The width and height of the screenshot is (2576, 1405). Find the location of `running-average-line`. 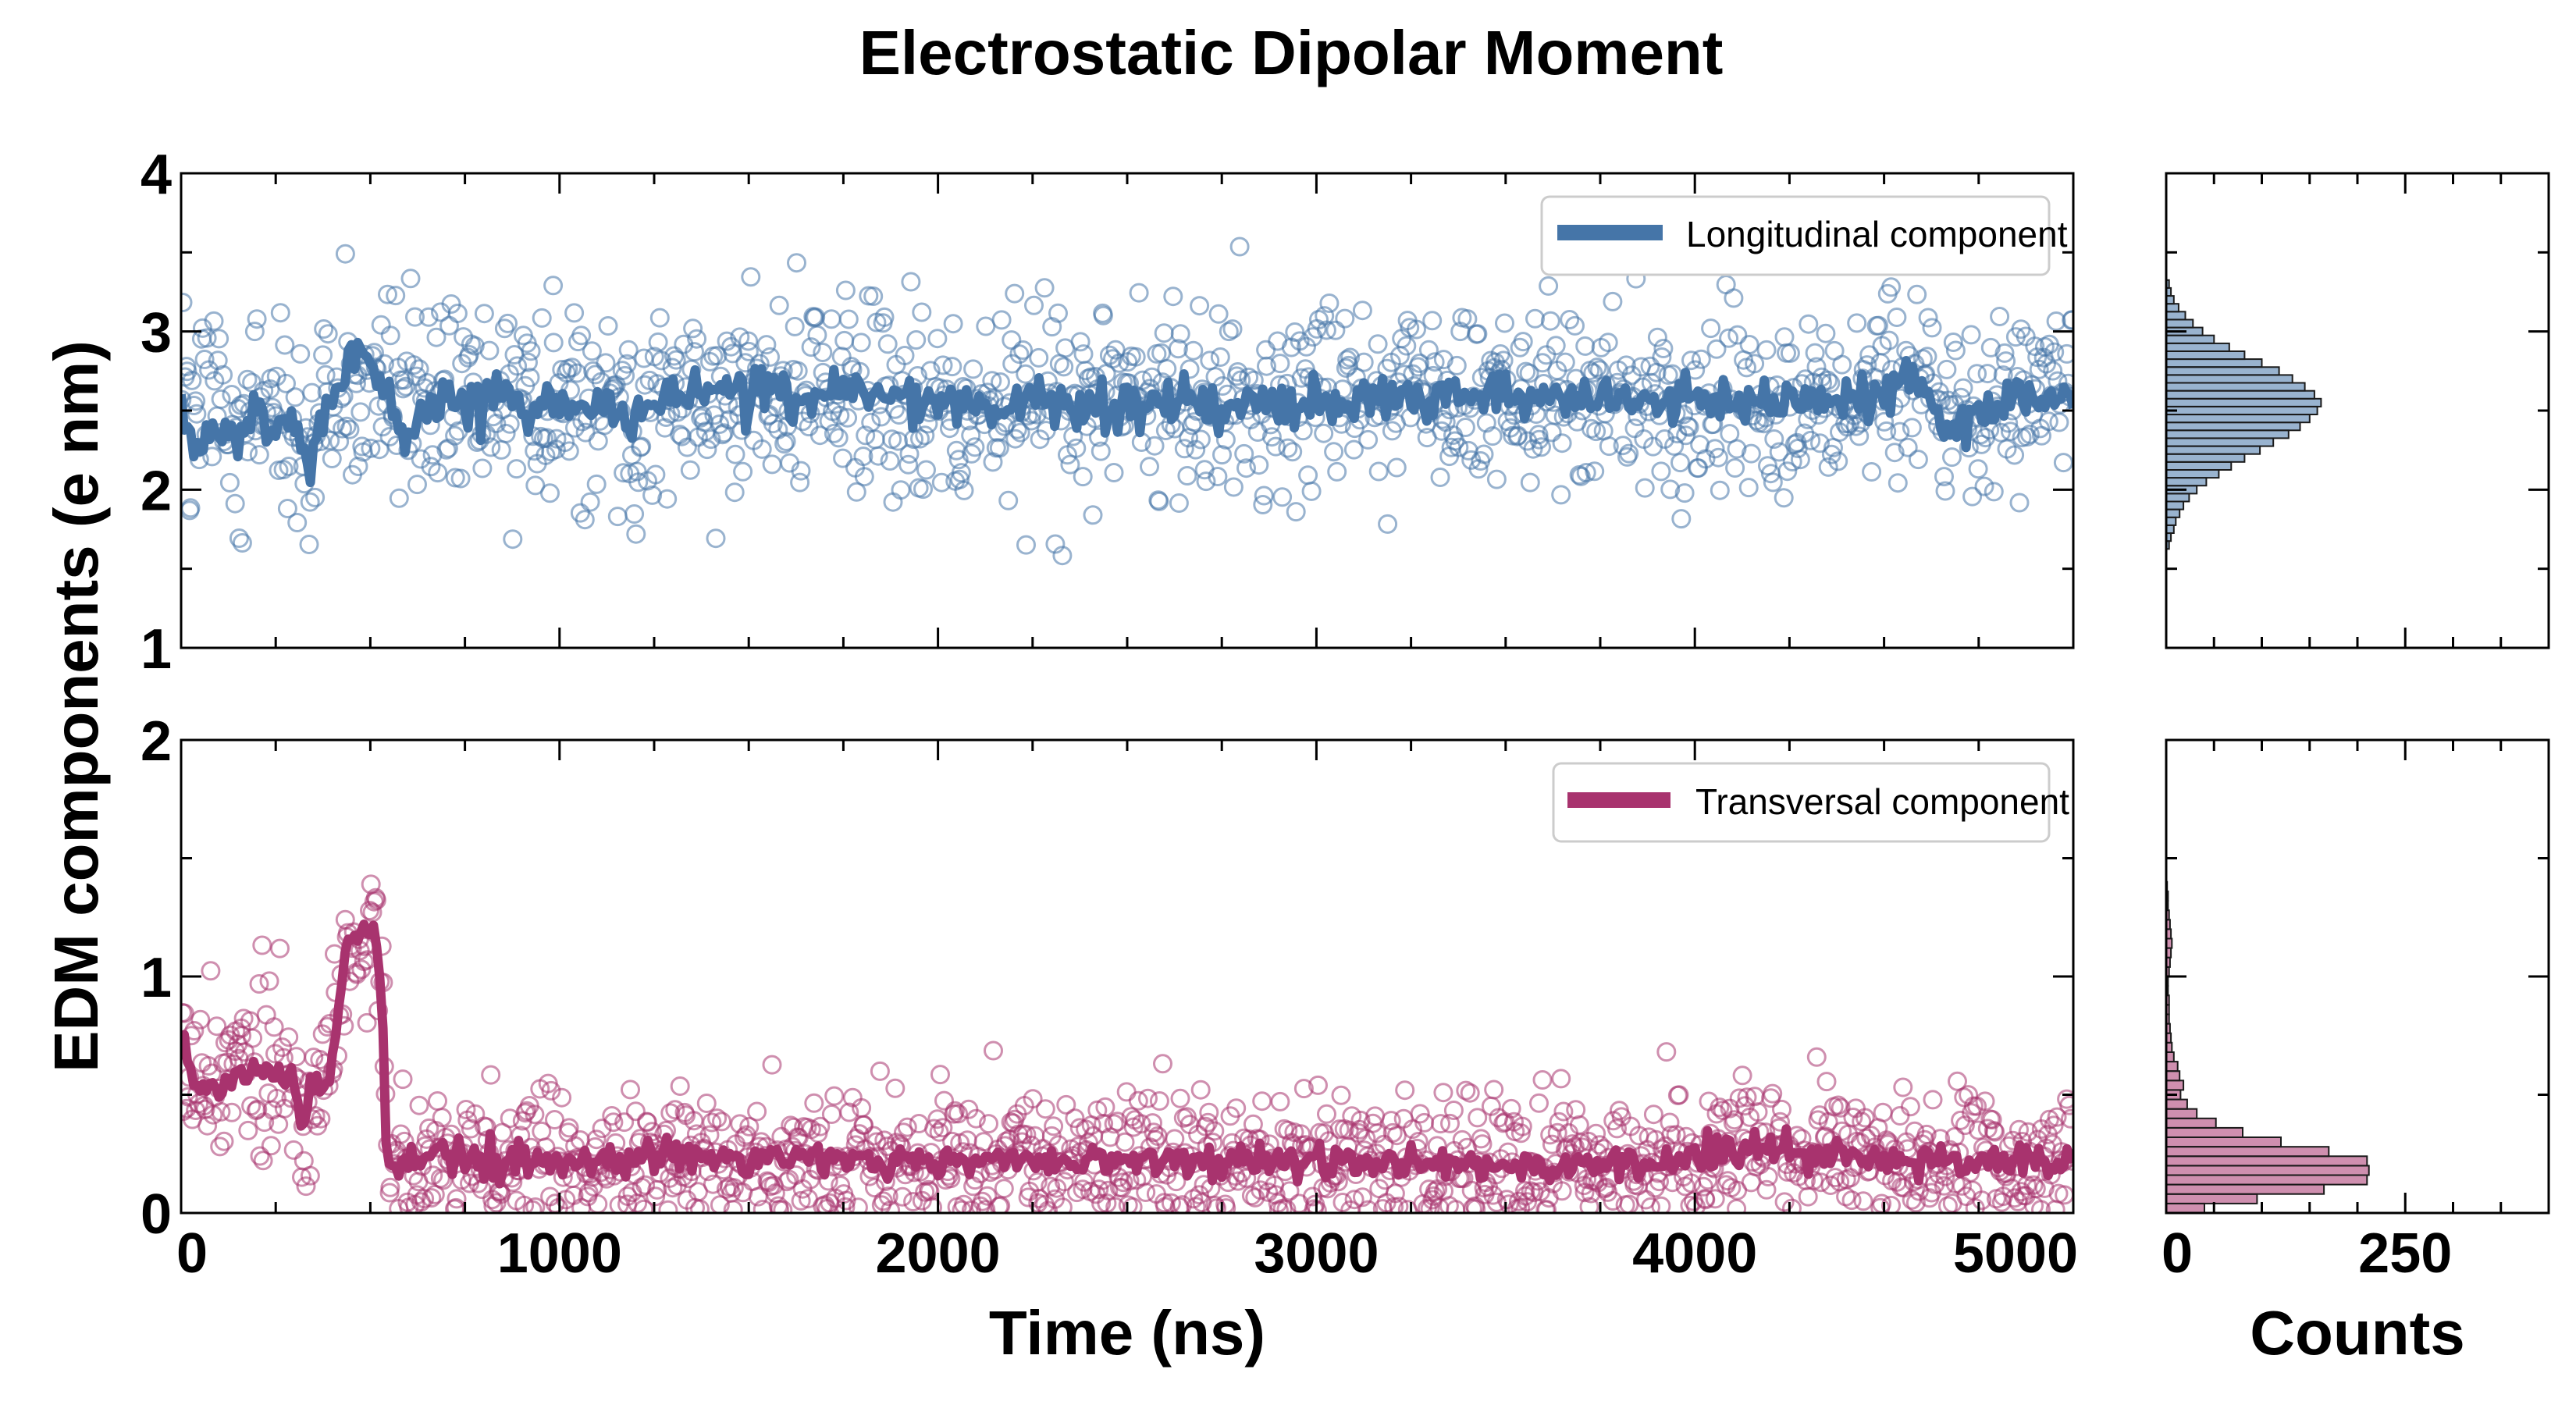

running-average-line is located at coordinates (1127, 412).